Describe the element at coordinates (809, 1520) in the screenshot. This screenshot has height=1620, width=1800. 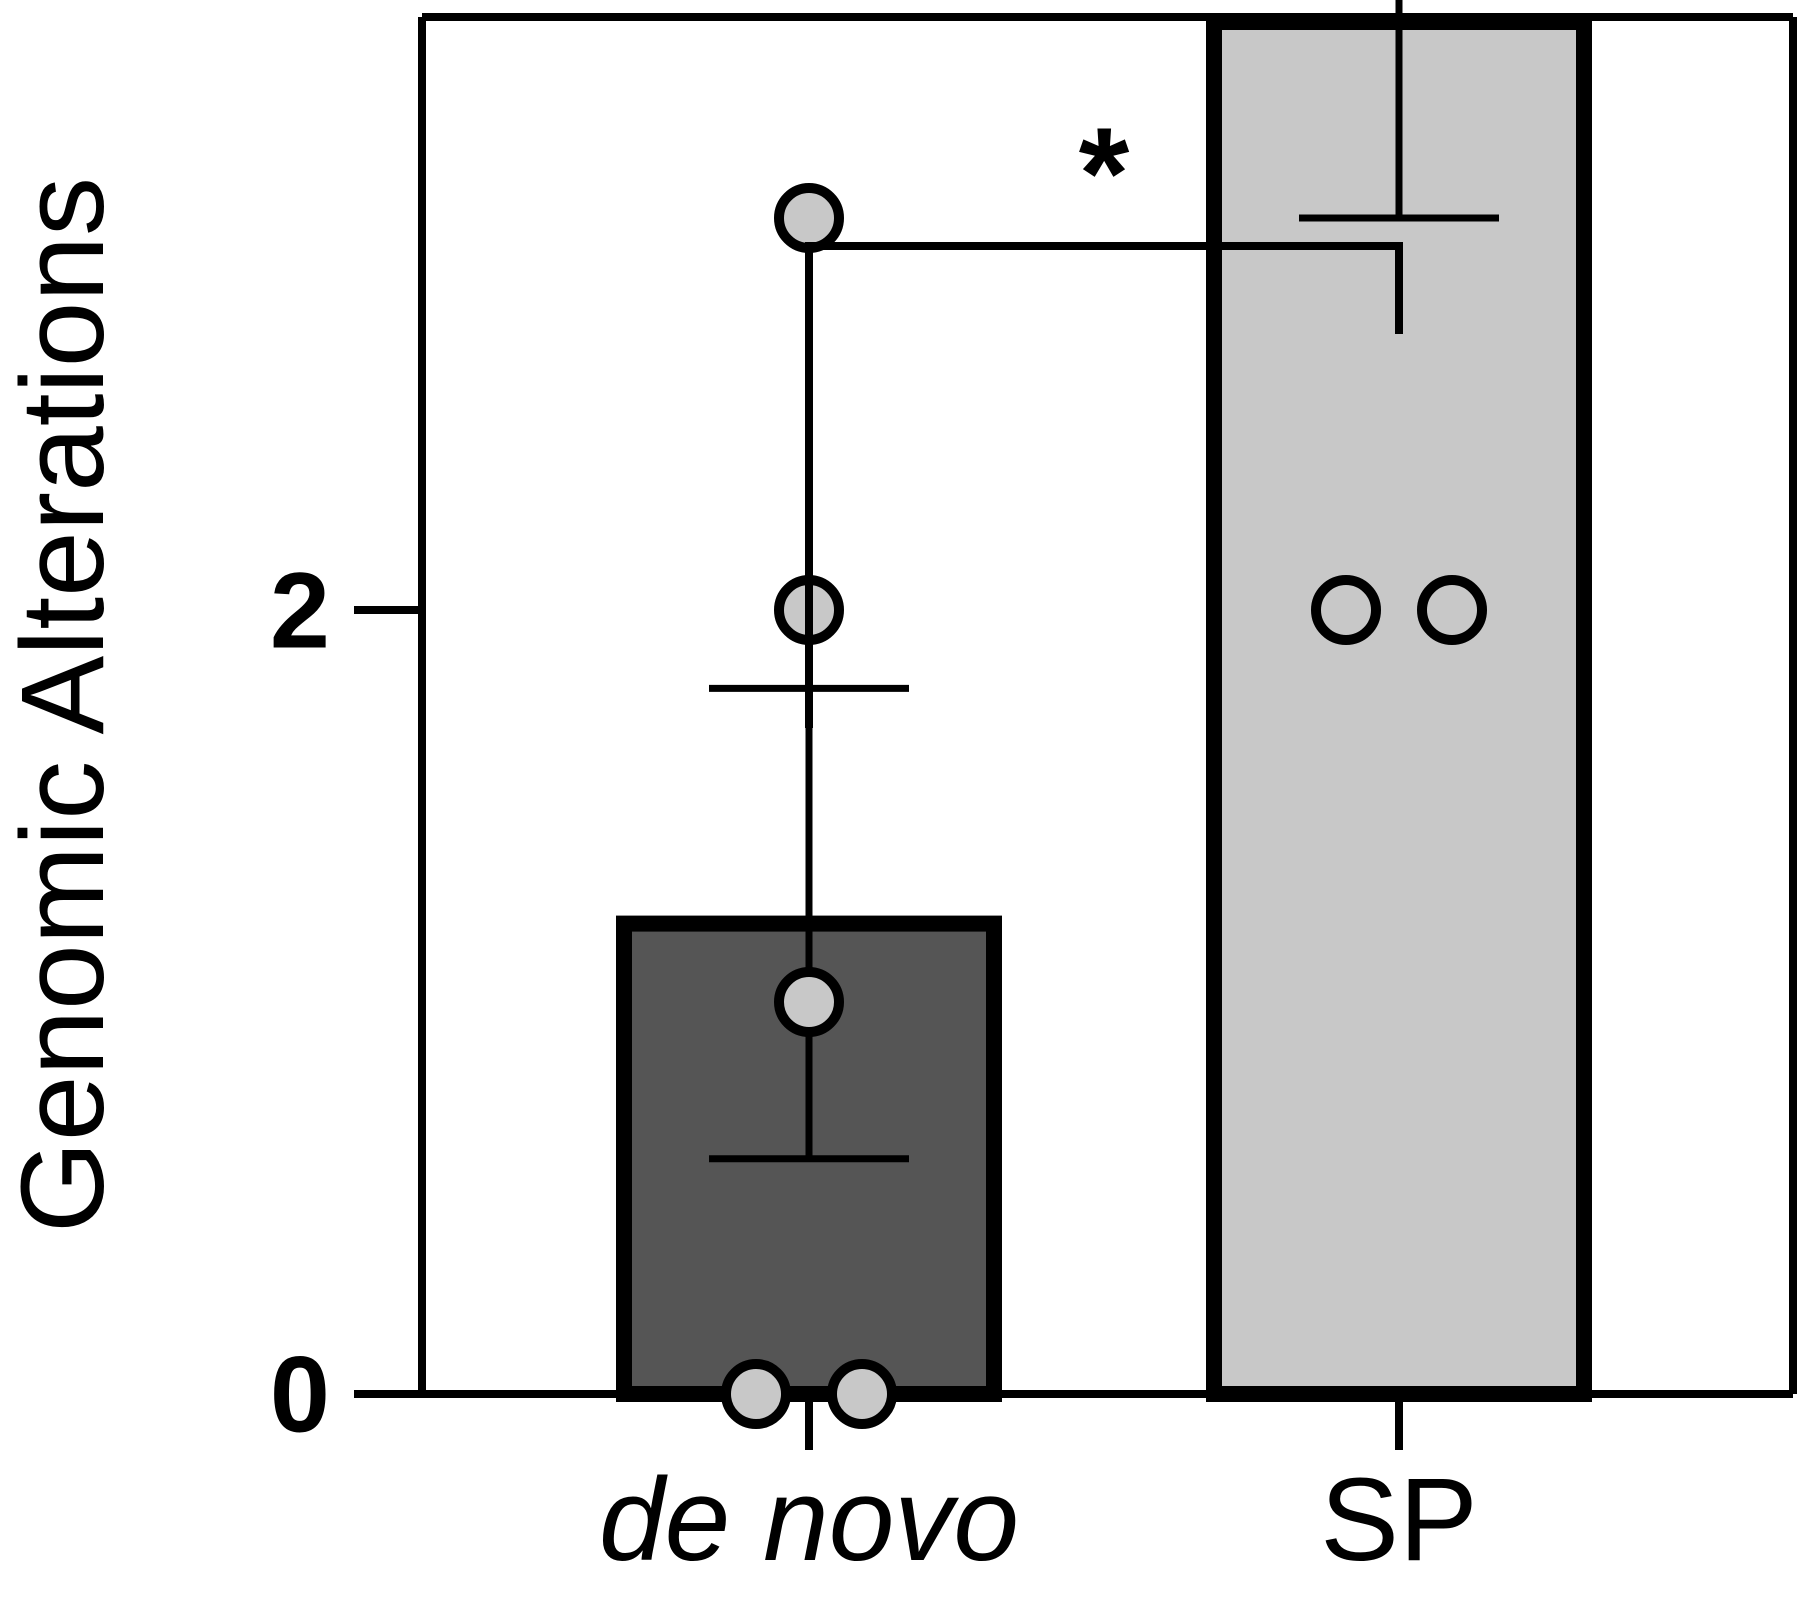
I see `x-category-label: de novo` at that location.